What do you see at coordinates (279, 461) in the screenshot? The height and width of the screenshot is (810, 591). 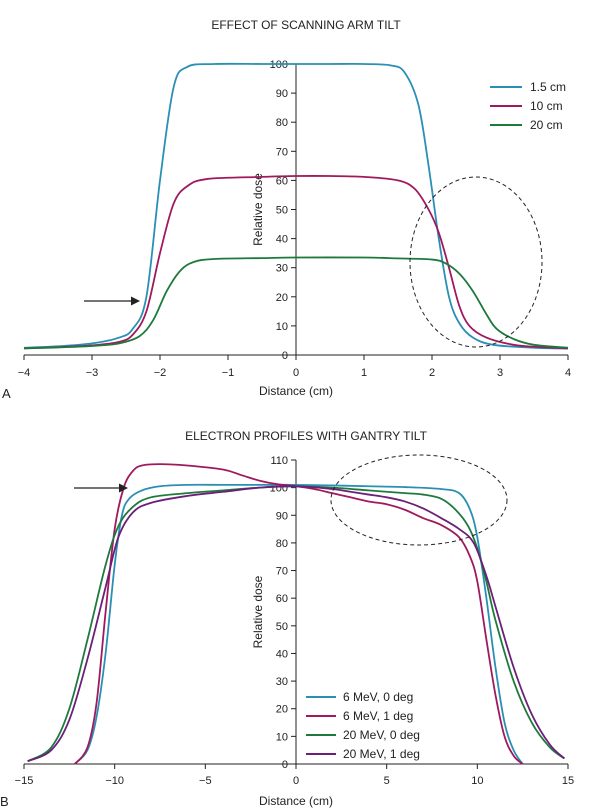 I see `y-tick-label: 110` at bounding box center [279, 461].